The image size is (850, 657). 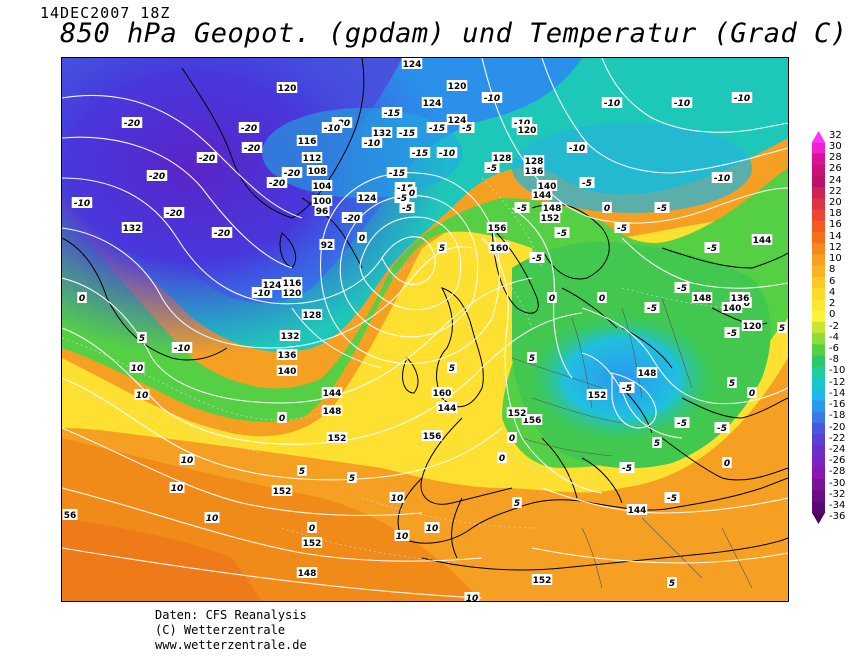 I want to click on svg-text: 132, so click(x=290, y=337).